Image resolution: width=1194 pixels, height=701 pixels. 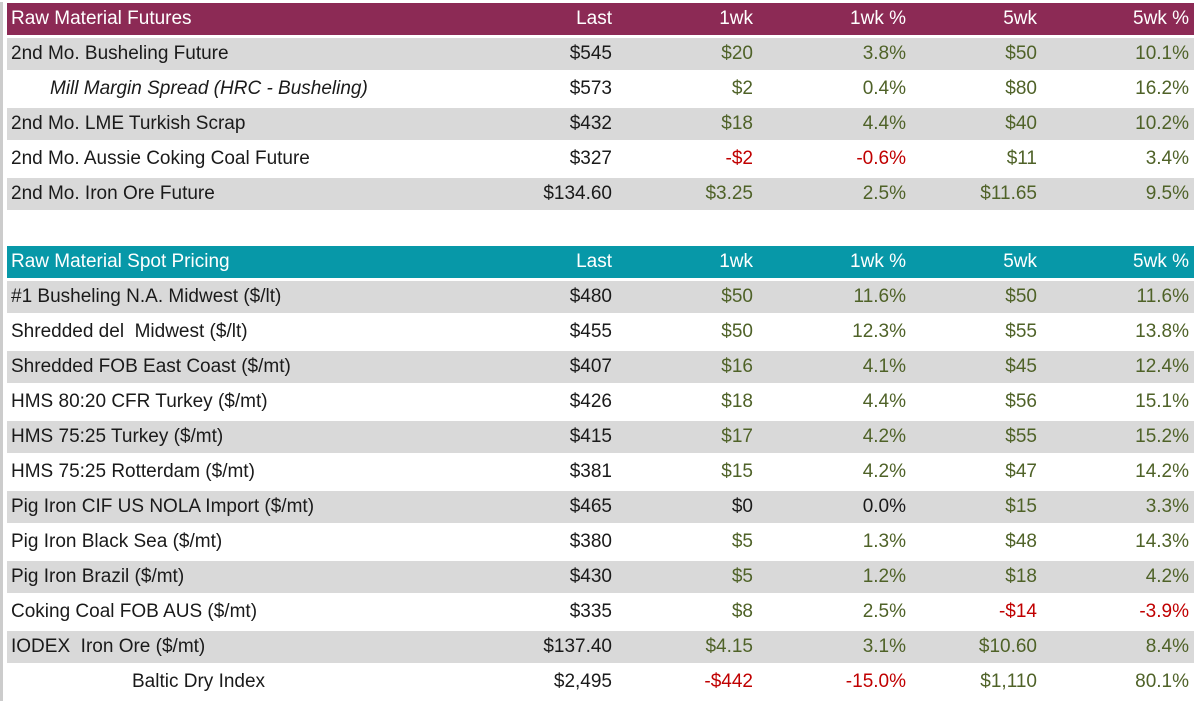 I want to click on 5wk-pct-cell: 10.1%, so click(x=1119, y=54).